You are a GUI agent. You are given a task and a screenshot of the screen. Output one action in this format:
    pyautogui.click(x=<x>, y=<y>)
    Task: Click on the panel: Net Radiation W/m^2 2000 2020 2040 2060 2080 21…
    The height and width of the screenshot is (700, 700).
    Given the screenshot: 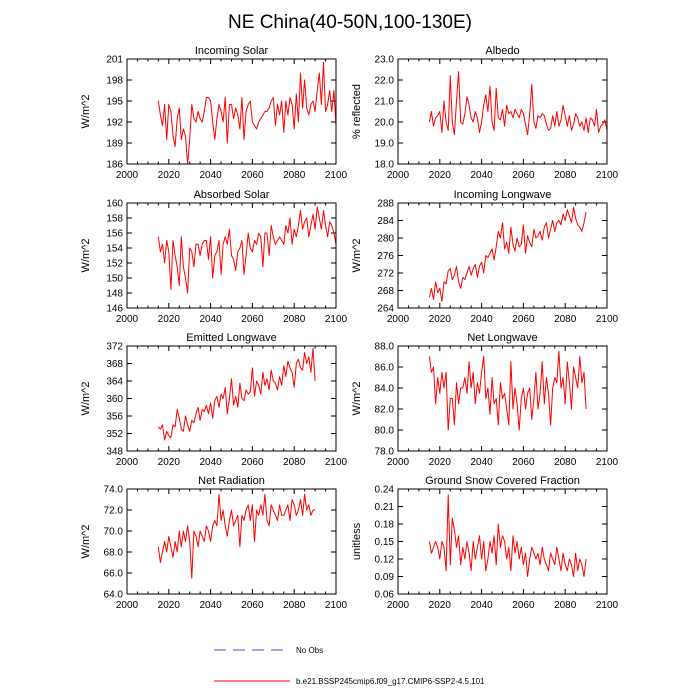 What is the action you would take?
    pyautogui.click(x=214, y=543)
    